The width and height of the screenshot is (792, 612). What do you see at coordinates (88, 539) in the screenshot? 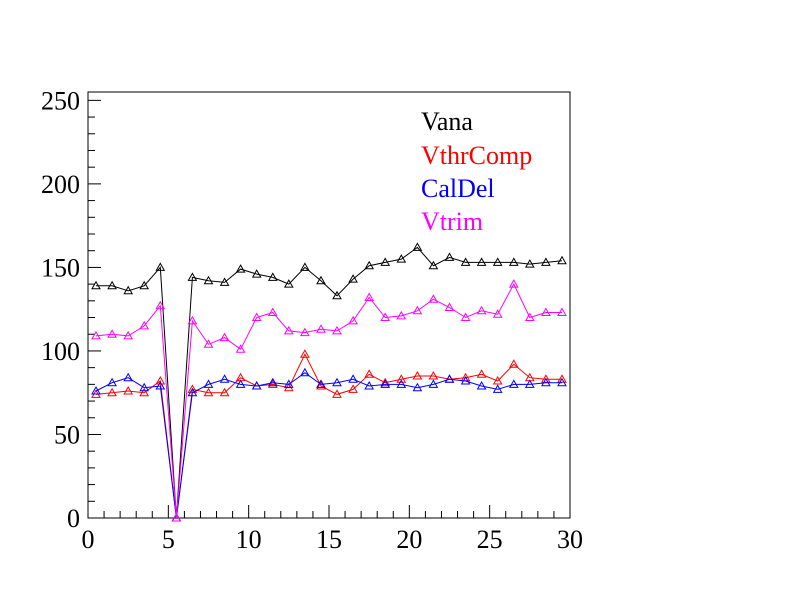
I see `x-tick-label: 0` at bounding box center [88, 539].